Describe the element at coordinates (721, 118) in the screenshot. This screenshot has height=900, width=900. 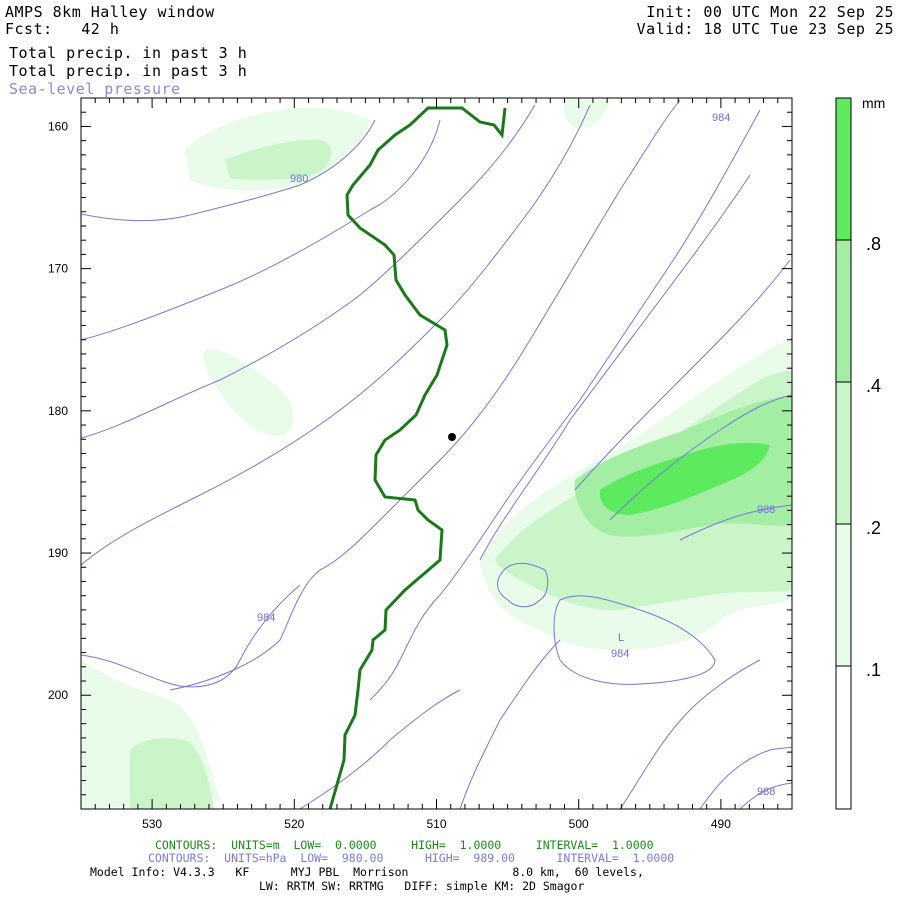
I see `contour-label-984-top: 984` at that location.